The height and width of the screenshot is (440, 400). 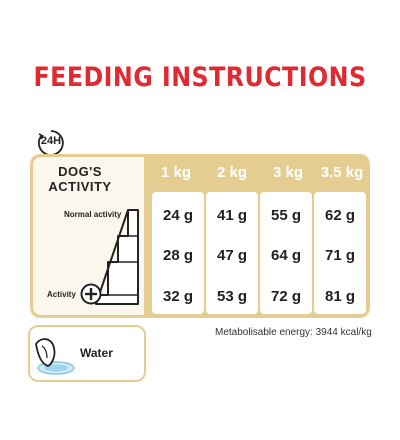 I want to click on table-cell: 72 g, so click(x=285, y=296).